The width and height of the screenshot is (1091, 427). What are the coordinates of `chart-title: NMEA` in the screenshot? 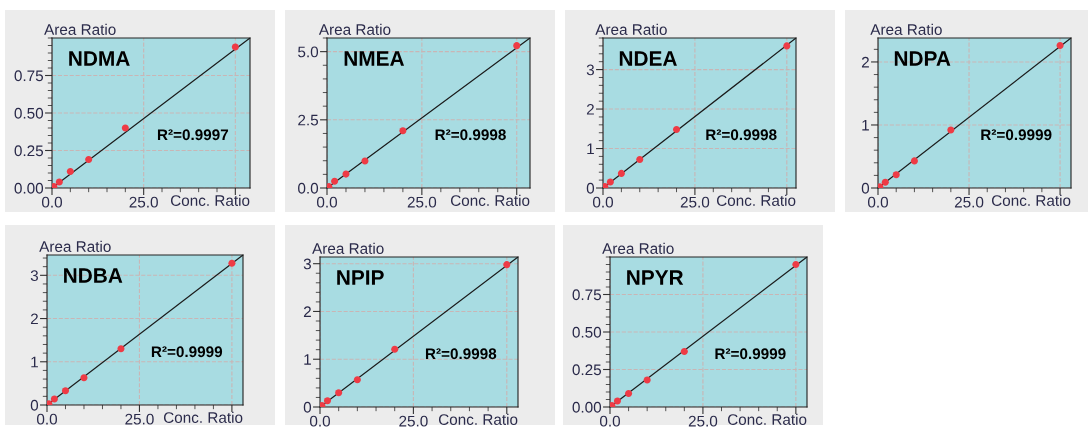 It's located at (374, 58).